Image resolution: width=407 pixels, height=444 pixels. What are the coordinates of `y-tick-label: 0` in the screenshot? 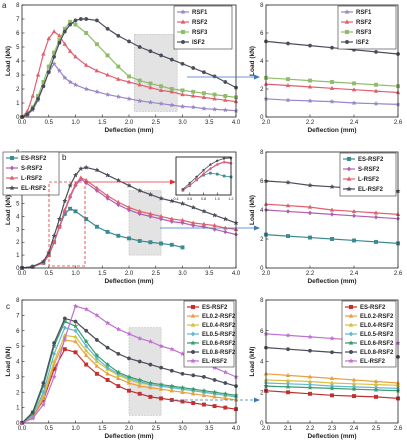 It's located at (18, 424).